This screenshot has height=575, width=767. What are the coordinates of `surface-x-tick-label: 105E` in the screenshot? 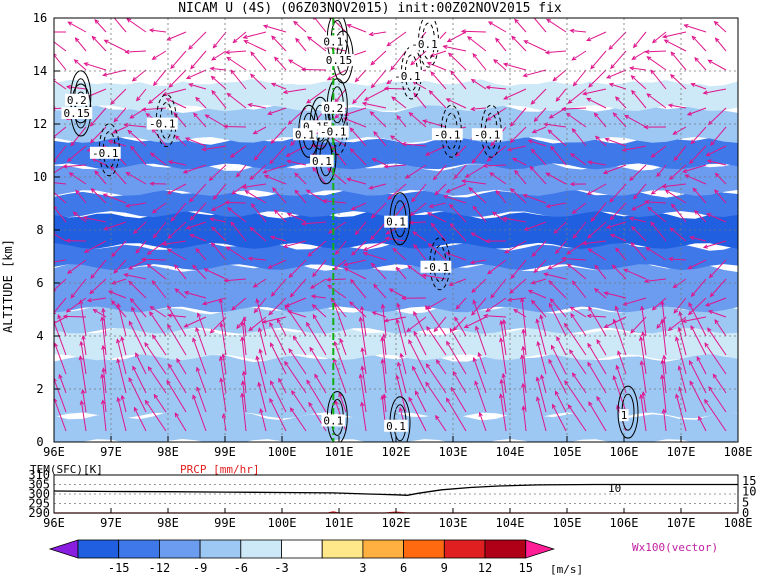 It's located at (567, 523).